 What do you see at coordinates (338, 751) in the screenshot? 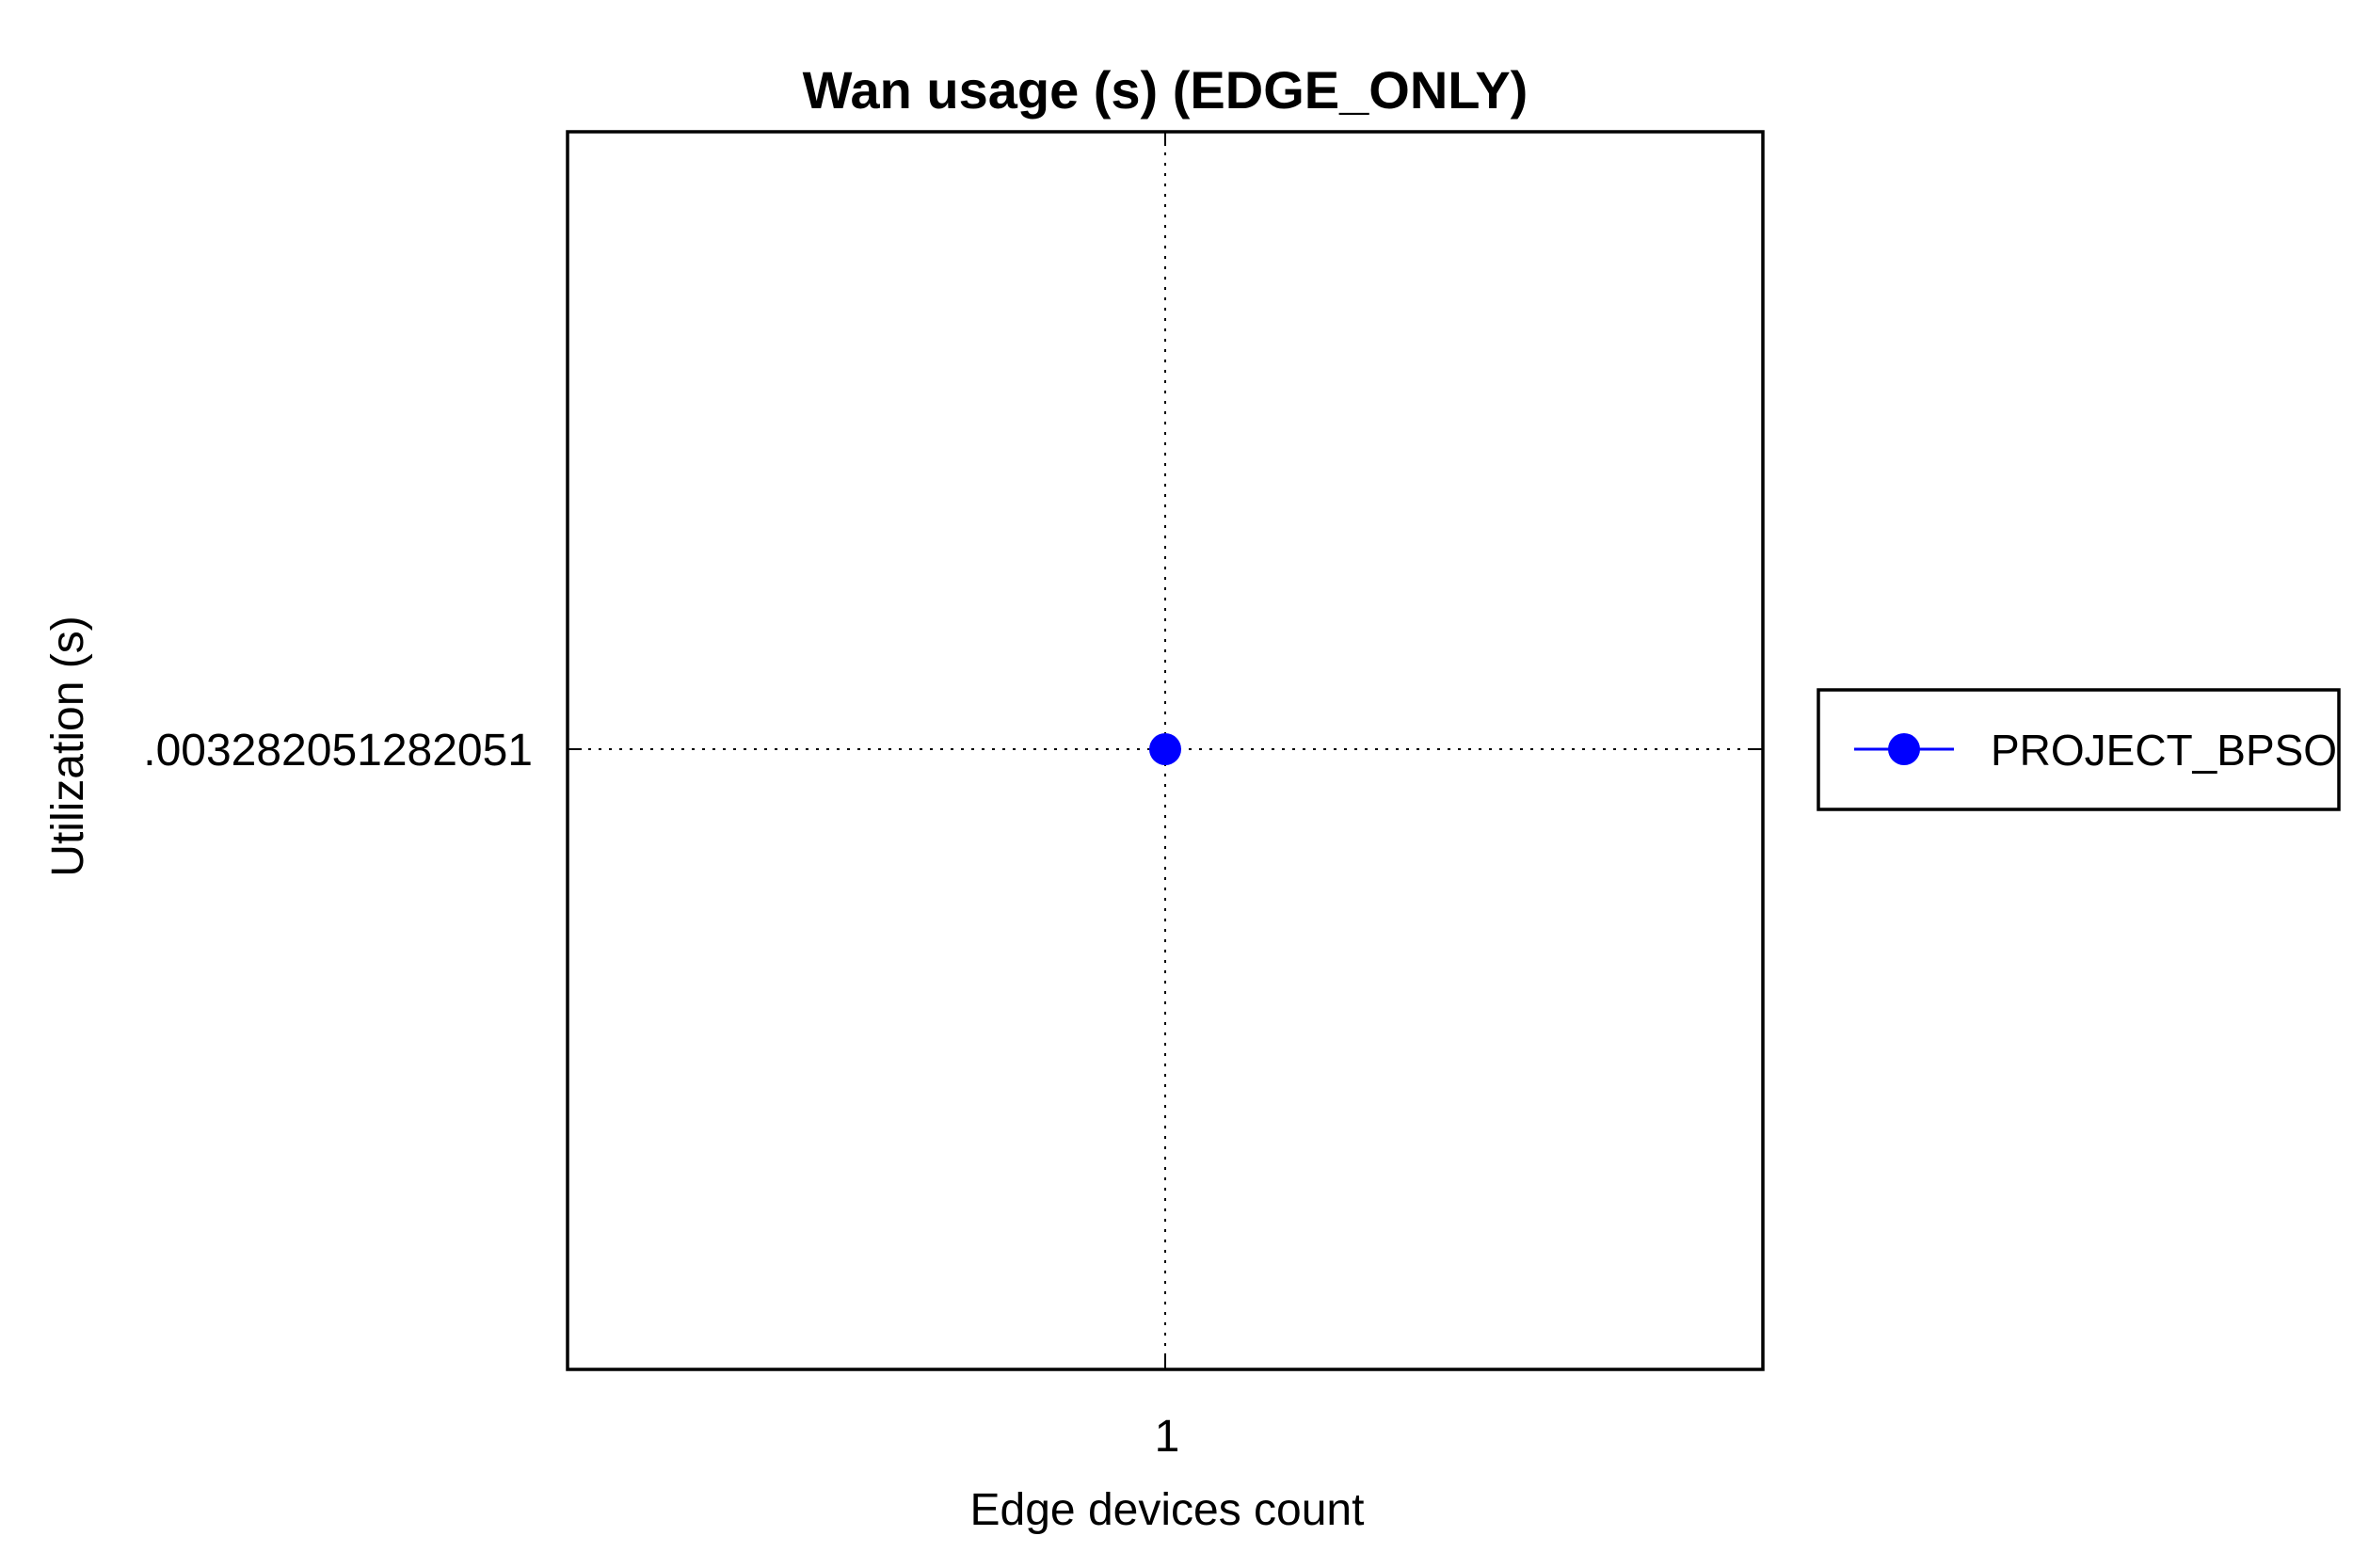
I see `y-tick-label: .003282051282051` at bounding box center [338, 751].